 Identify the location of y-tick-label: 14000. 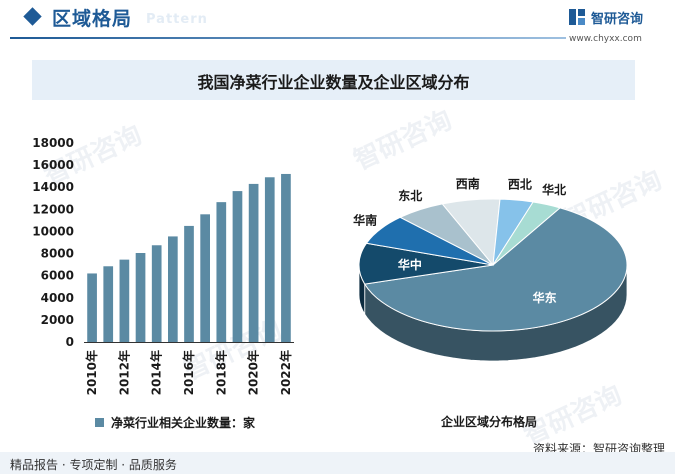
(53, 187).